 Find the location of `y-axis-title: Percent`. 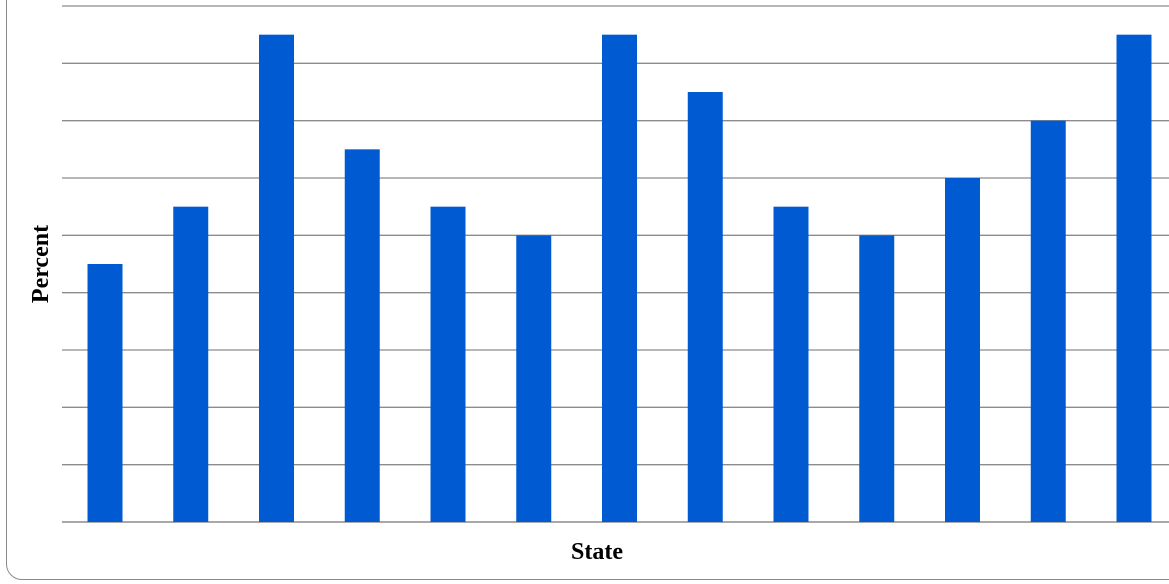

y-axis-title: Percent is located at coordinates (41, 264).